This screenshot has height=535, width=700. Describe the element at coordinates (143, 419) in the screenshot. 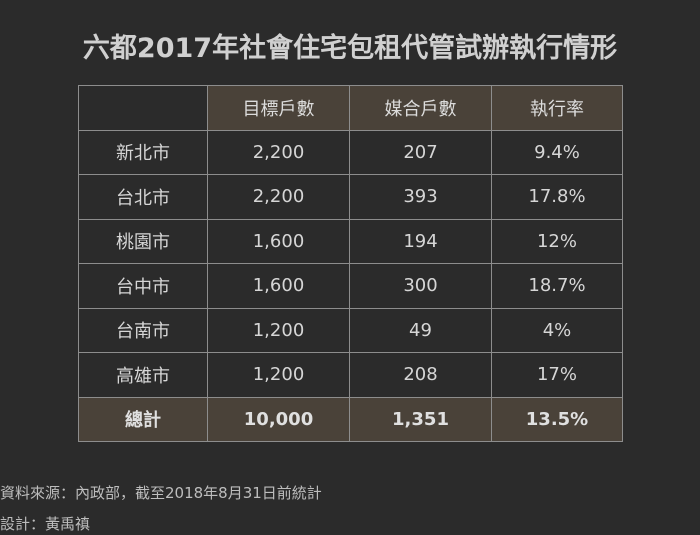

I see `total-label-cell: 總計` at that location.